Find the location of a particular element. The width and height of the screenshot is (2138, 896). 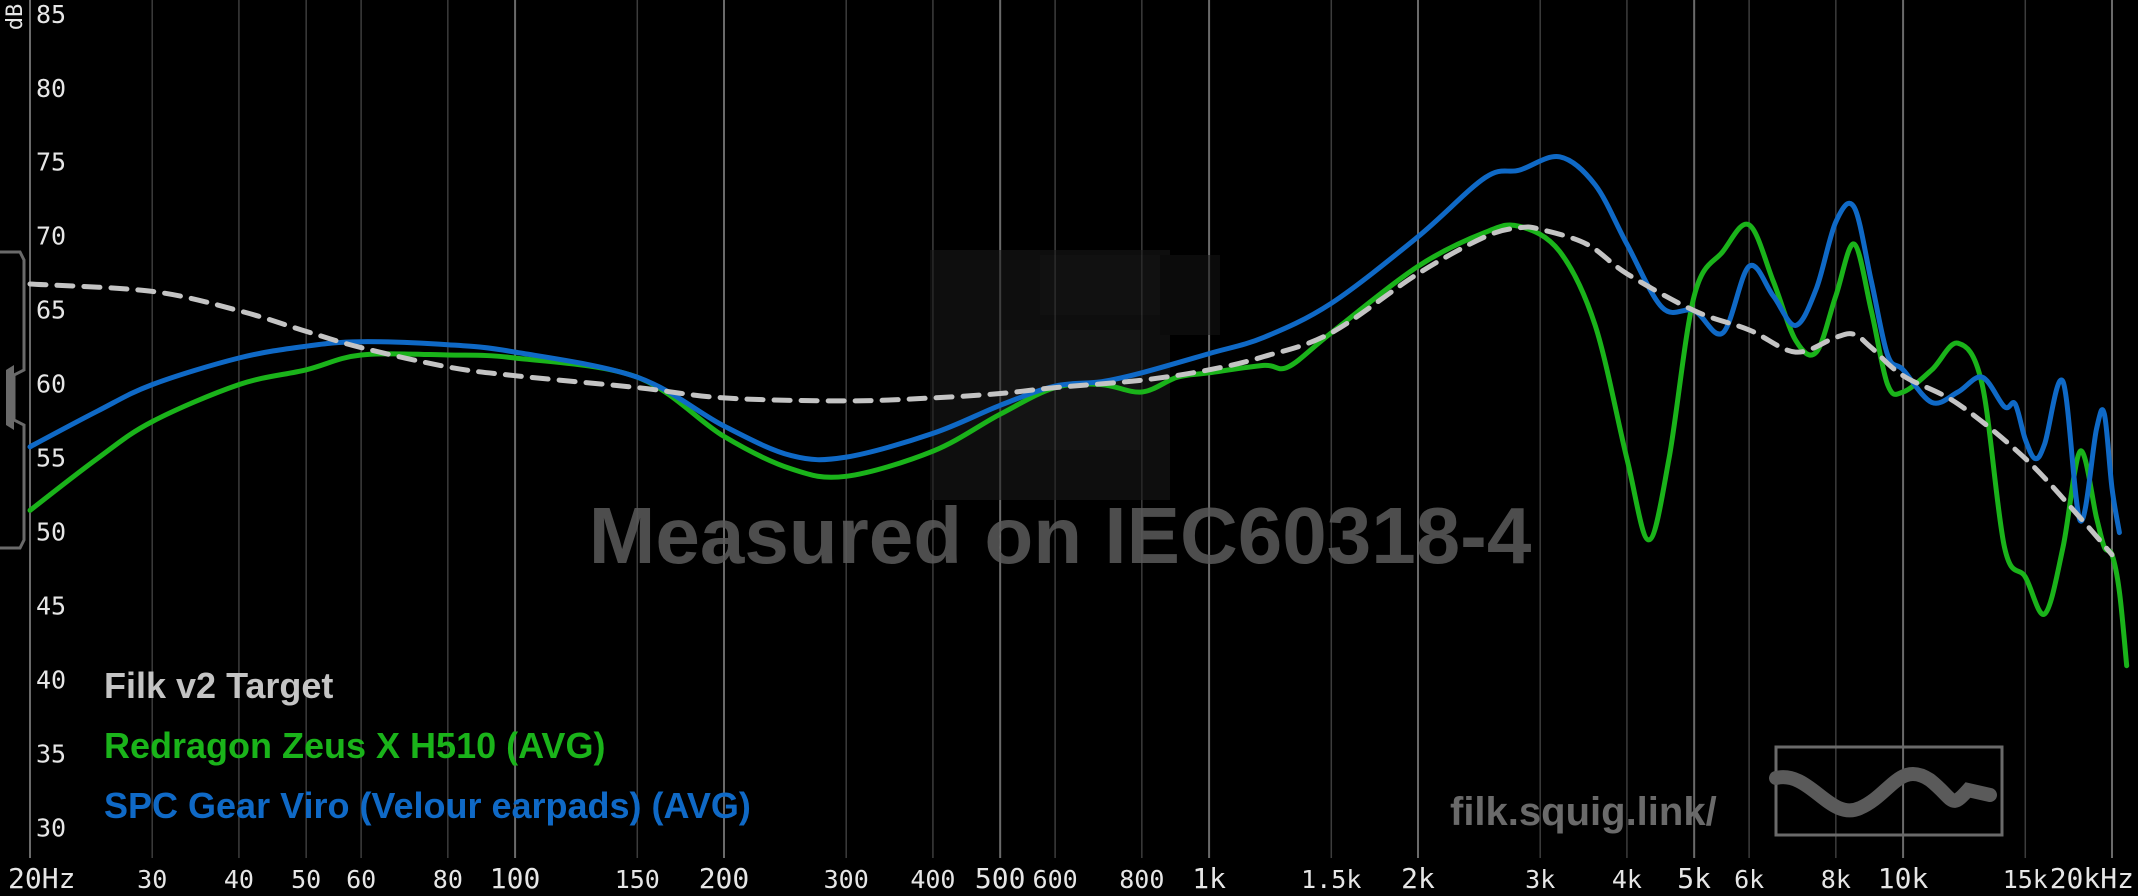

y-tick-label-75: 75 is located at coordinates (51, 162).